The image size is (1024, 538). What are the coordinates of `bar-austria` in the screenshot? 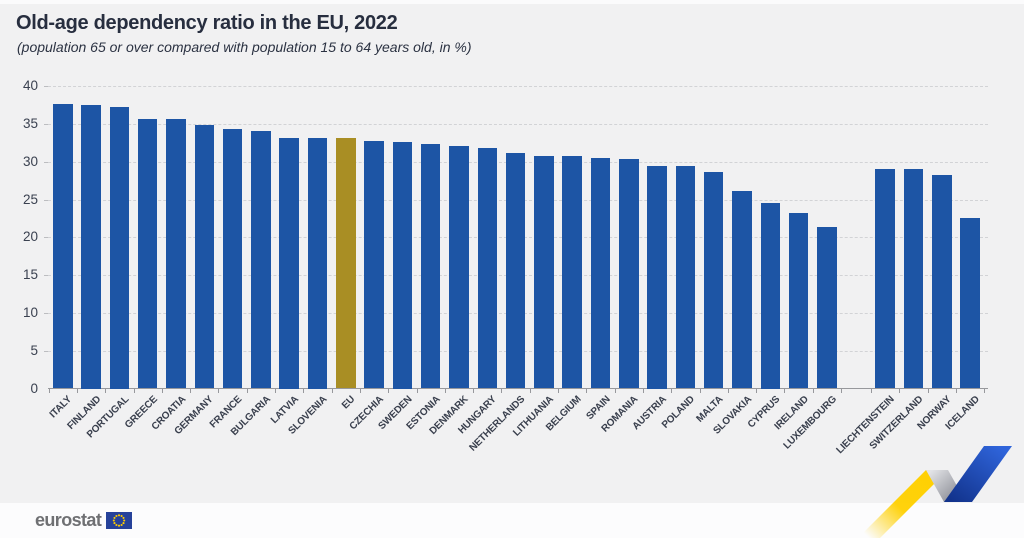 It's located at (657, 277).